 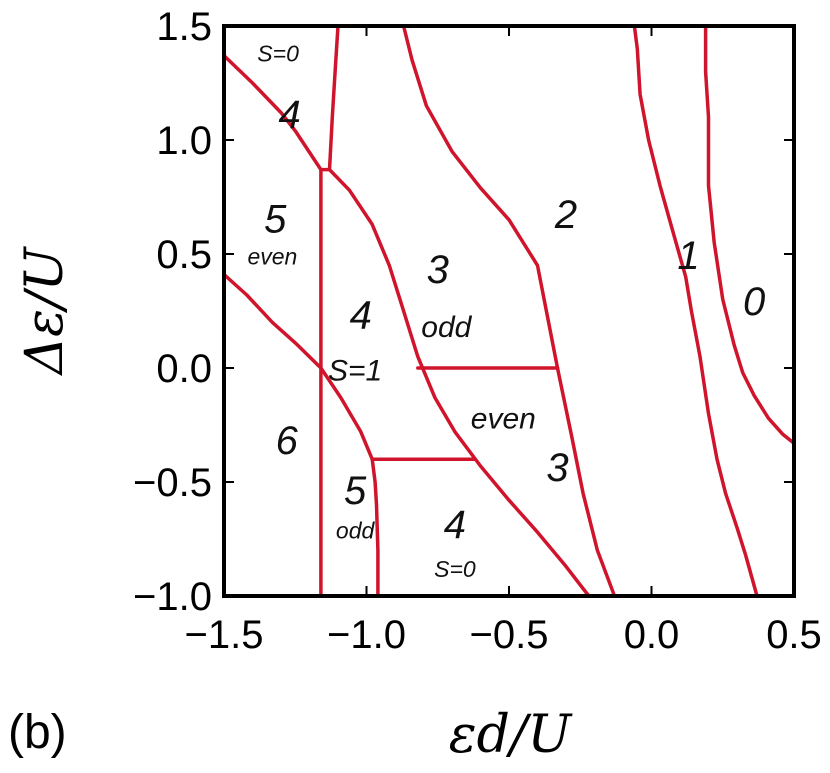 What do you see at coordinates (446, 327) in the screenshot?
I see `region-label-8: odd` at bounding box center [446, 327].